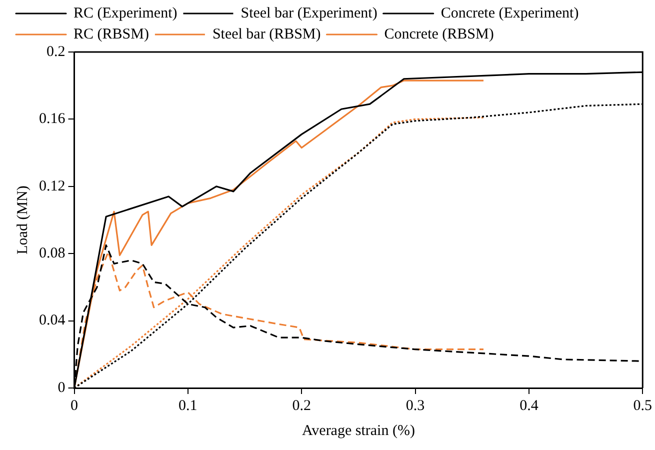 The height and width of the screenshot is (450, 655). I want to click on legend-label: Steel bar (Experiment), so click(309, 13).